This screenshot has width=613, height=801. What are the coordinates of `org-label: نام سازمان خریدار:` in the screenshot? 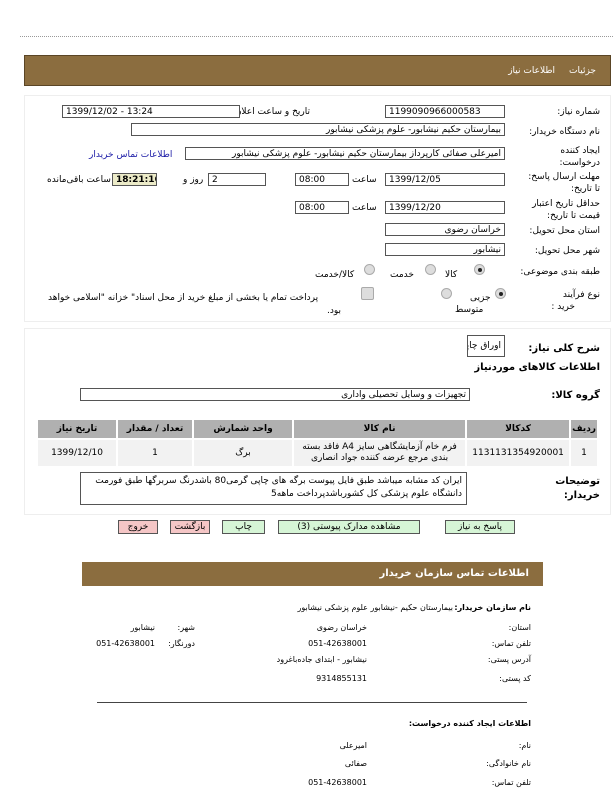 It's located at (492, 607).